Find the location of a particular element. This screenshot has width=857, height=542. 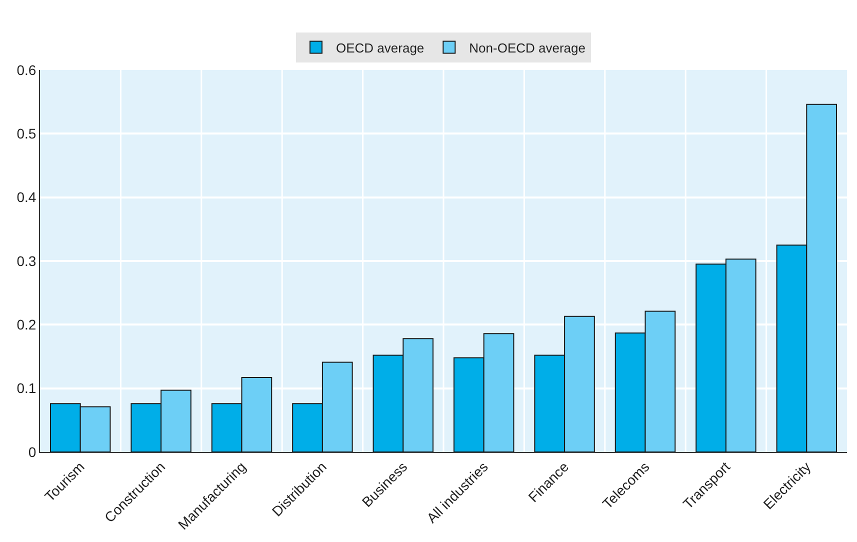

y-tick-label: 0.5 is located at coordinates (26, 134).